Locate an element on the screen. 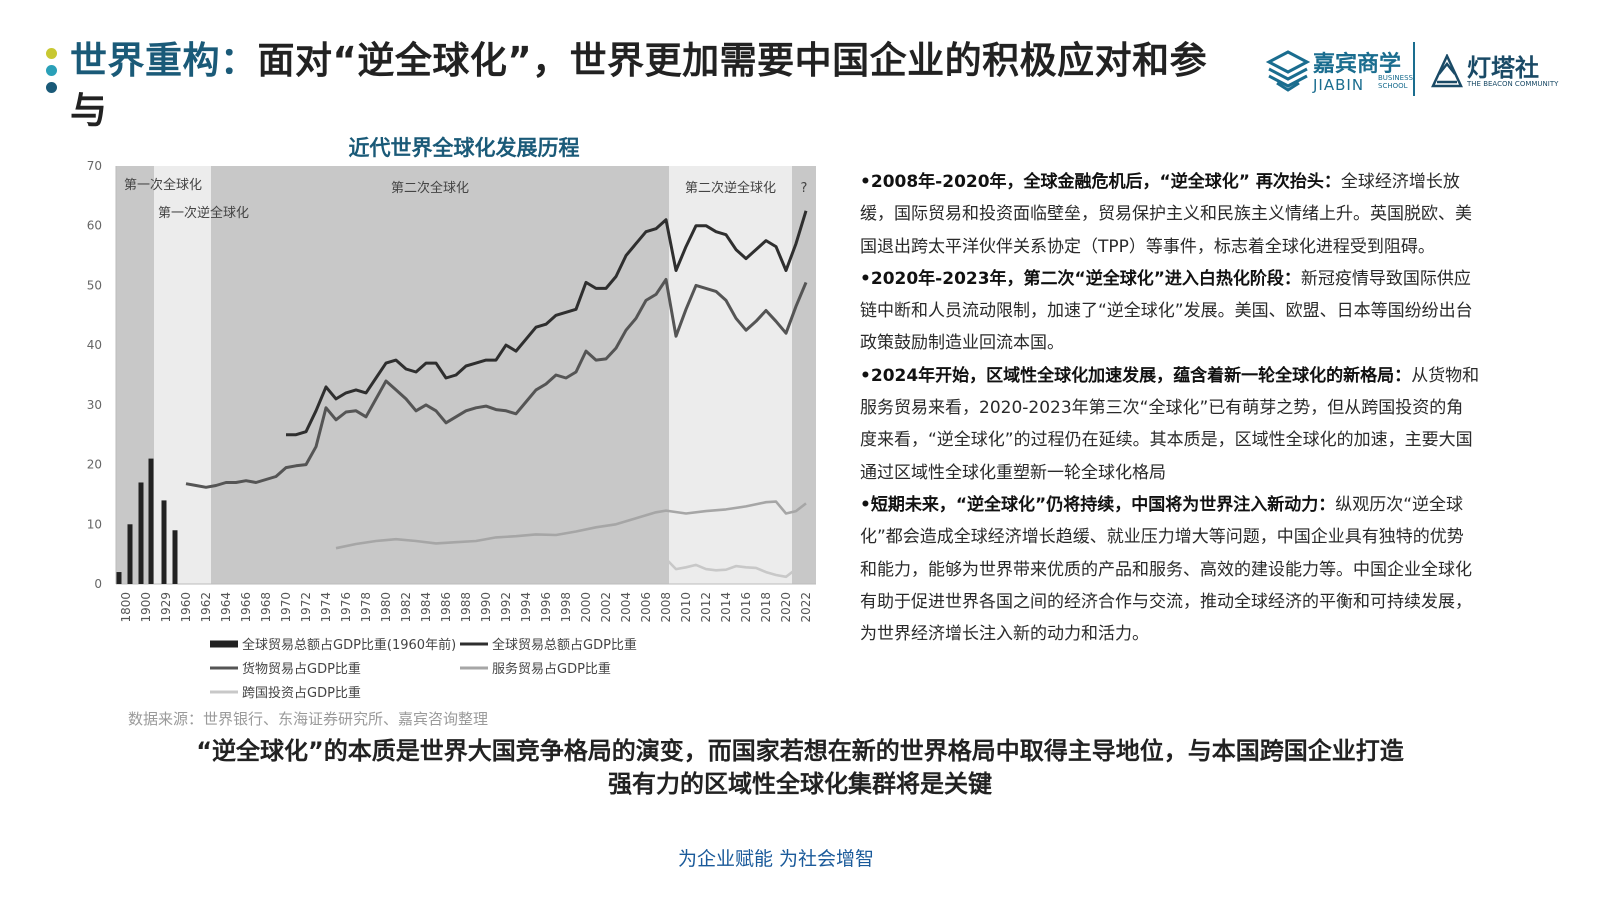  x-tick-label: 2016 is located at coordinates (746, 607).